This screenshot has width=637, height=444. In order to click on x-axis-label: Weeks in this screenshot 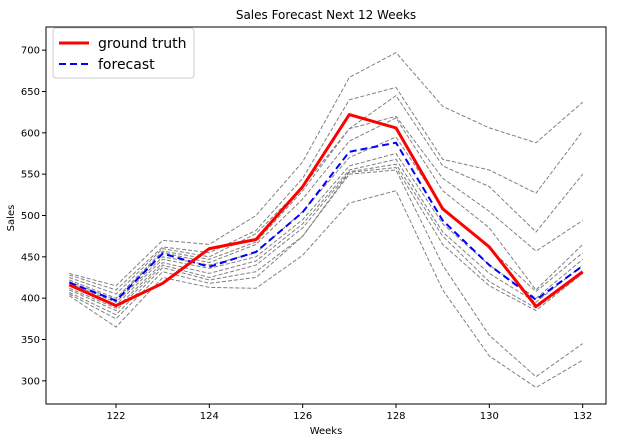, I will do `click(326, 431)`.